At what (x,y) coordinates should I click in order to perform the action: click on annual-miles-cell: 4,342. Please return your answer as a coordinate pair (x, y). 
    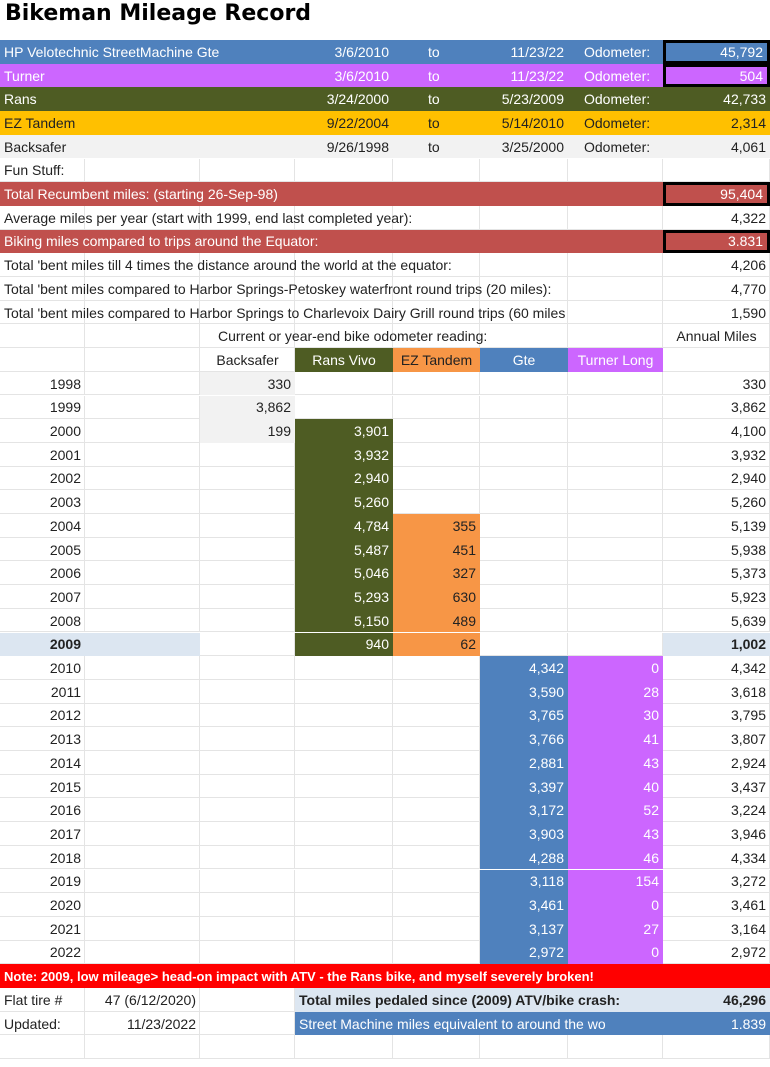
    Looking at the image, I should click on (748, 668).